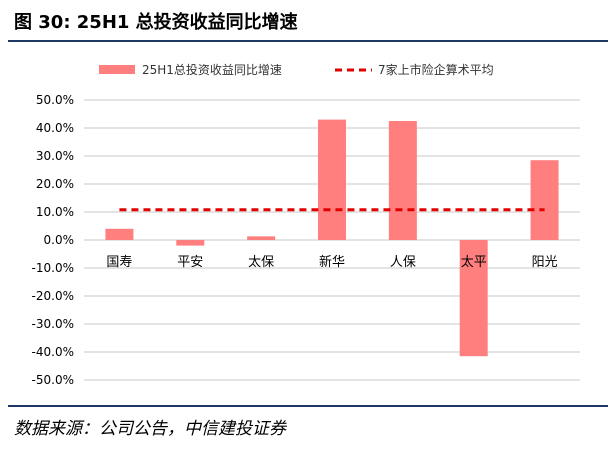  I want to click on y-tick-label: 40.0%, so click(55, 128).